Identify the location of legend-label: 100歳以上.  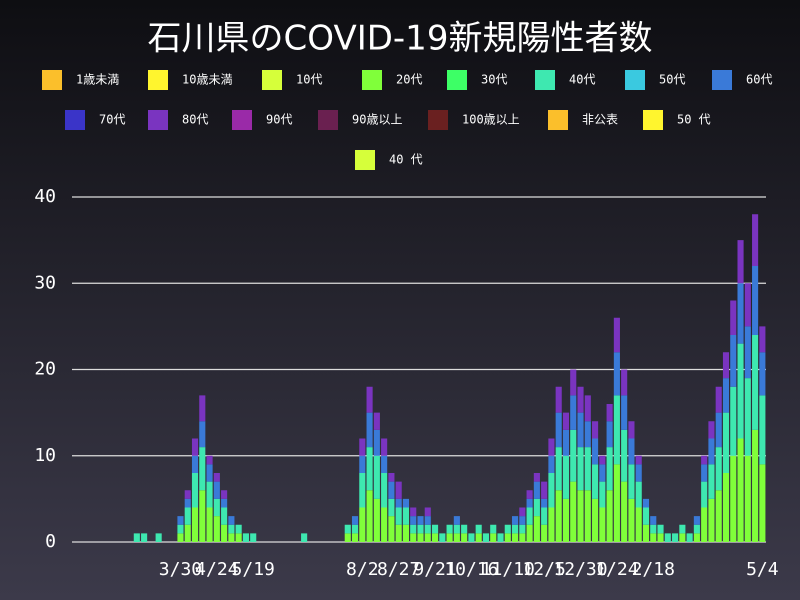
(491, 120).